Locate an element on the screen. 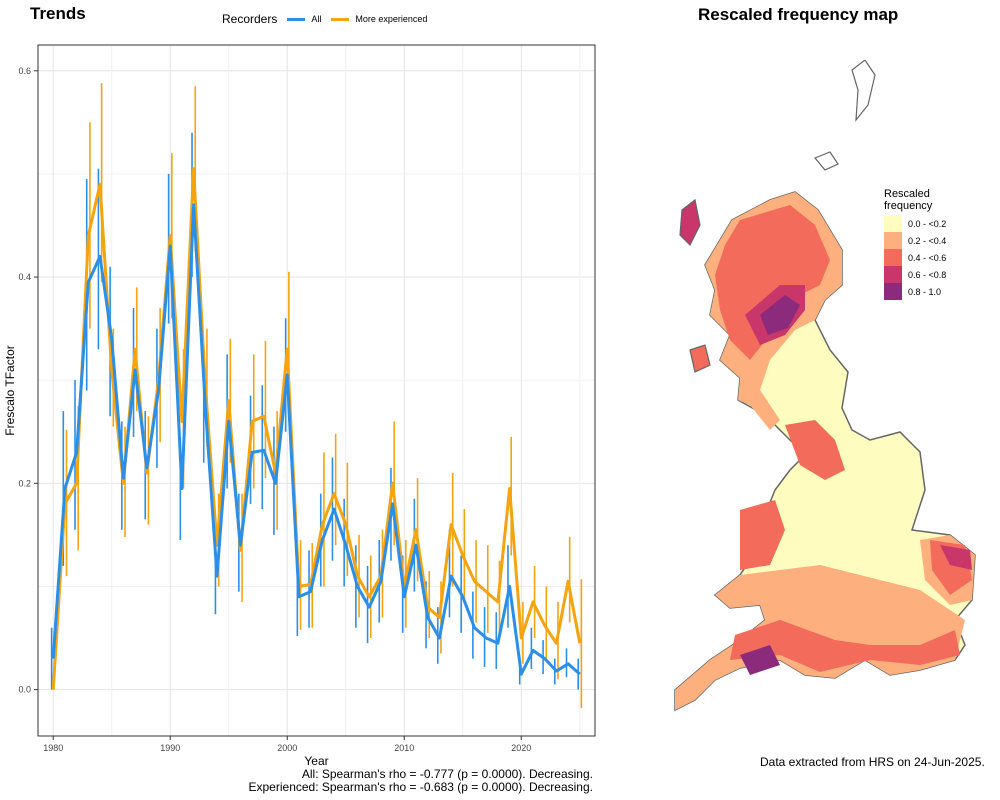 This screenshot has width=1000, height=800. y-tick-label: 0.0 is located at coordinates (24, 690).